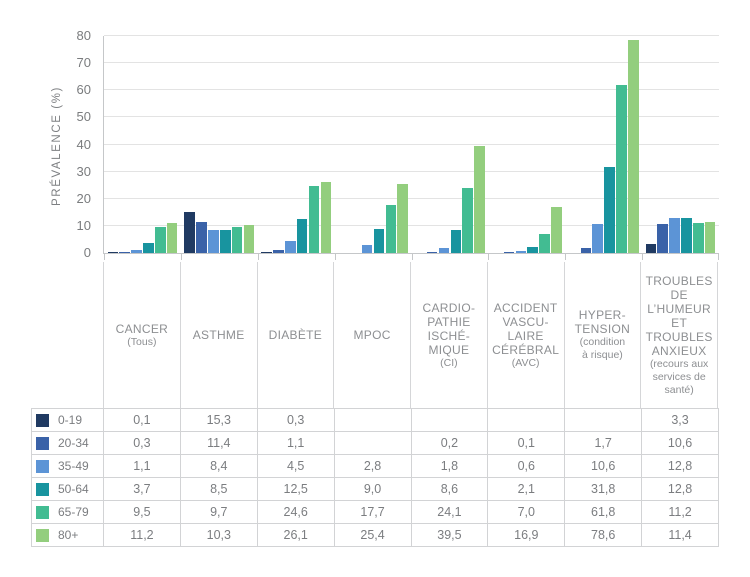 The height and width of the screenshot is (577, 750). Describe the element at coordinates (450, 443) in the screenshot. I see `table-value-20-34-cat5: 0,2` at that location.